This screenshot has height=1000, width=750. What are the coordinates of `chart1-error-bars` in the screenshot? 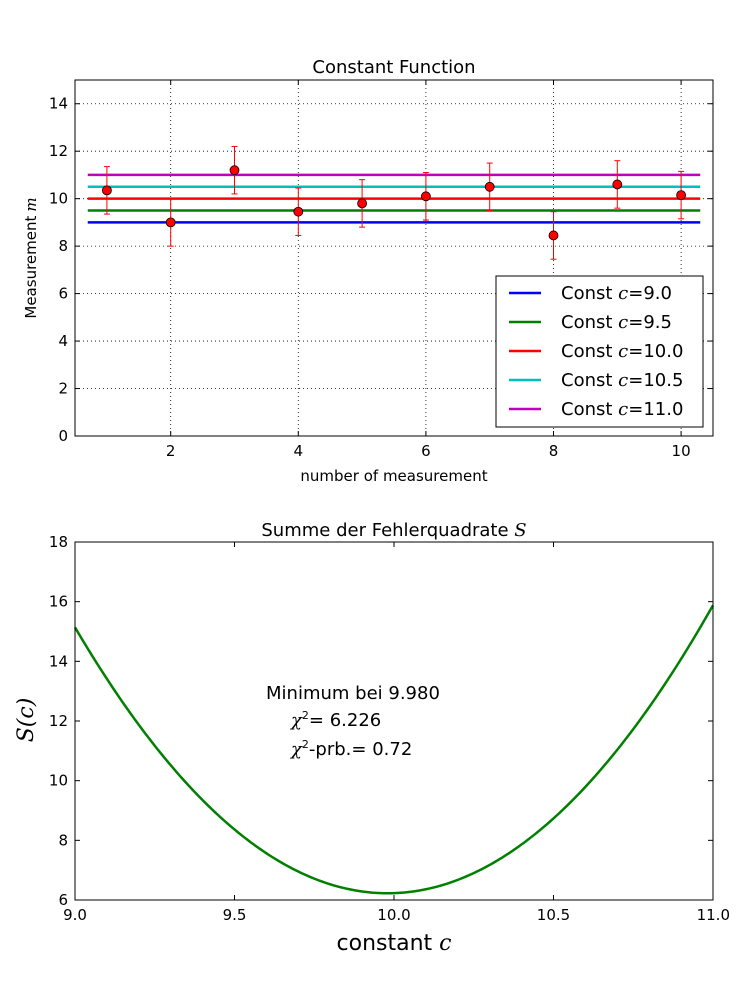 It's located at (394, 202).